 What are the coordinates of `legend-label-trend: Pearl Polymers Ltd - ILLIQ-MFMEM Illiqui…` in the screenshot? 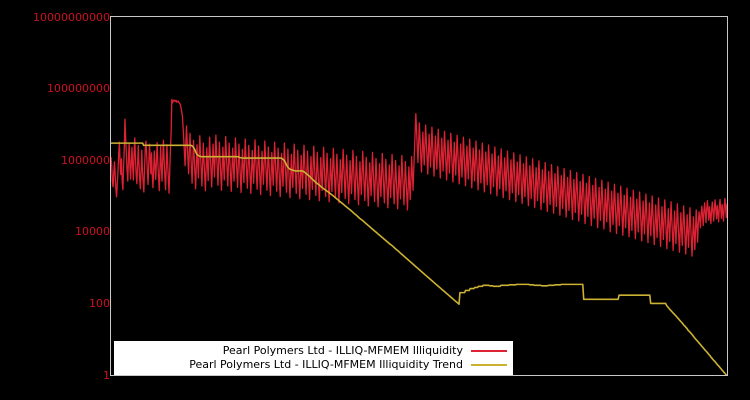 It's located at (326, 364).